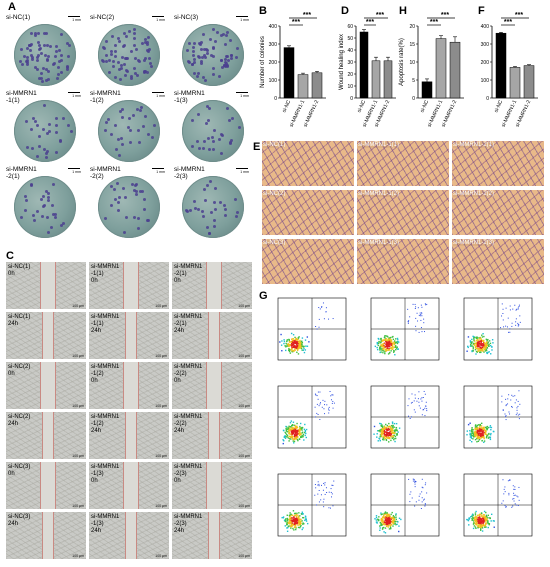 Image resolution: width=550 pixels, height=567 pixels. Describe the element at coordinates (46, 335) in the screenshot. I see `wound-image: si-NC(1) 24h 100 μm` at that location.